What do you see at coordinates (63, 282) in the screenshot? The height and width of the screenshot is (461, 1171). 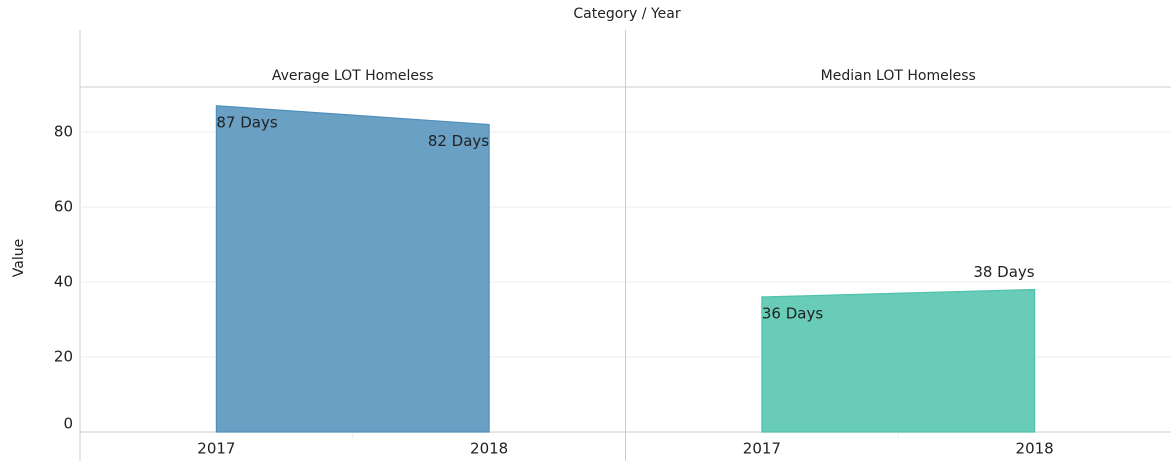 I see `y-tick-label: 40` at bounding box center [63, 282].